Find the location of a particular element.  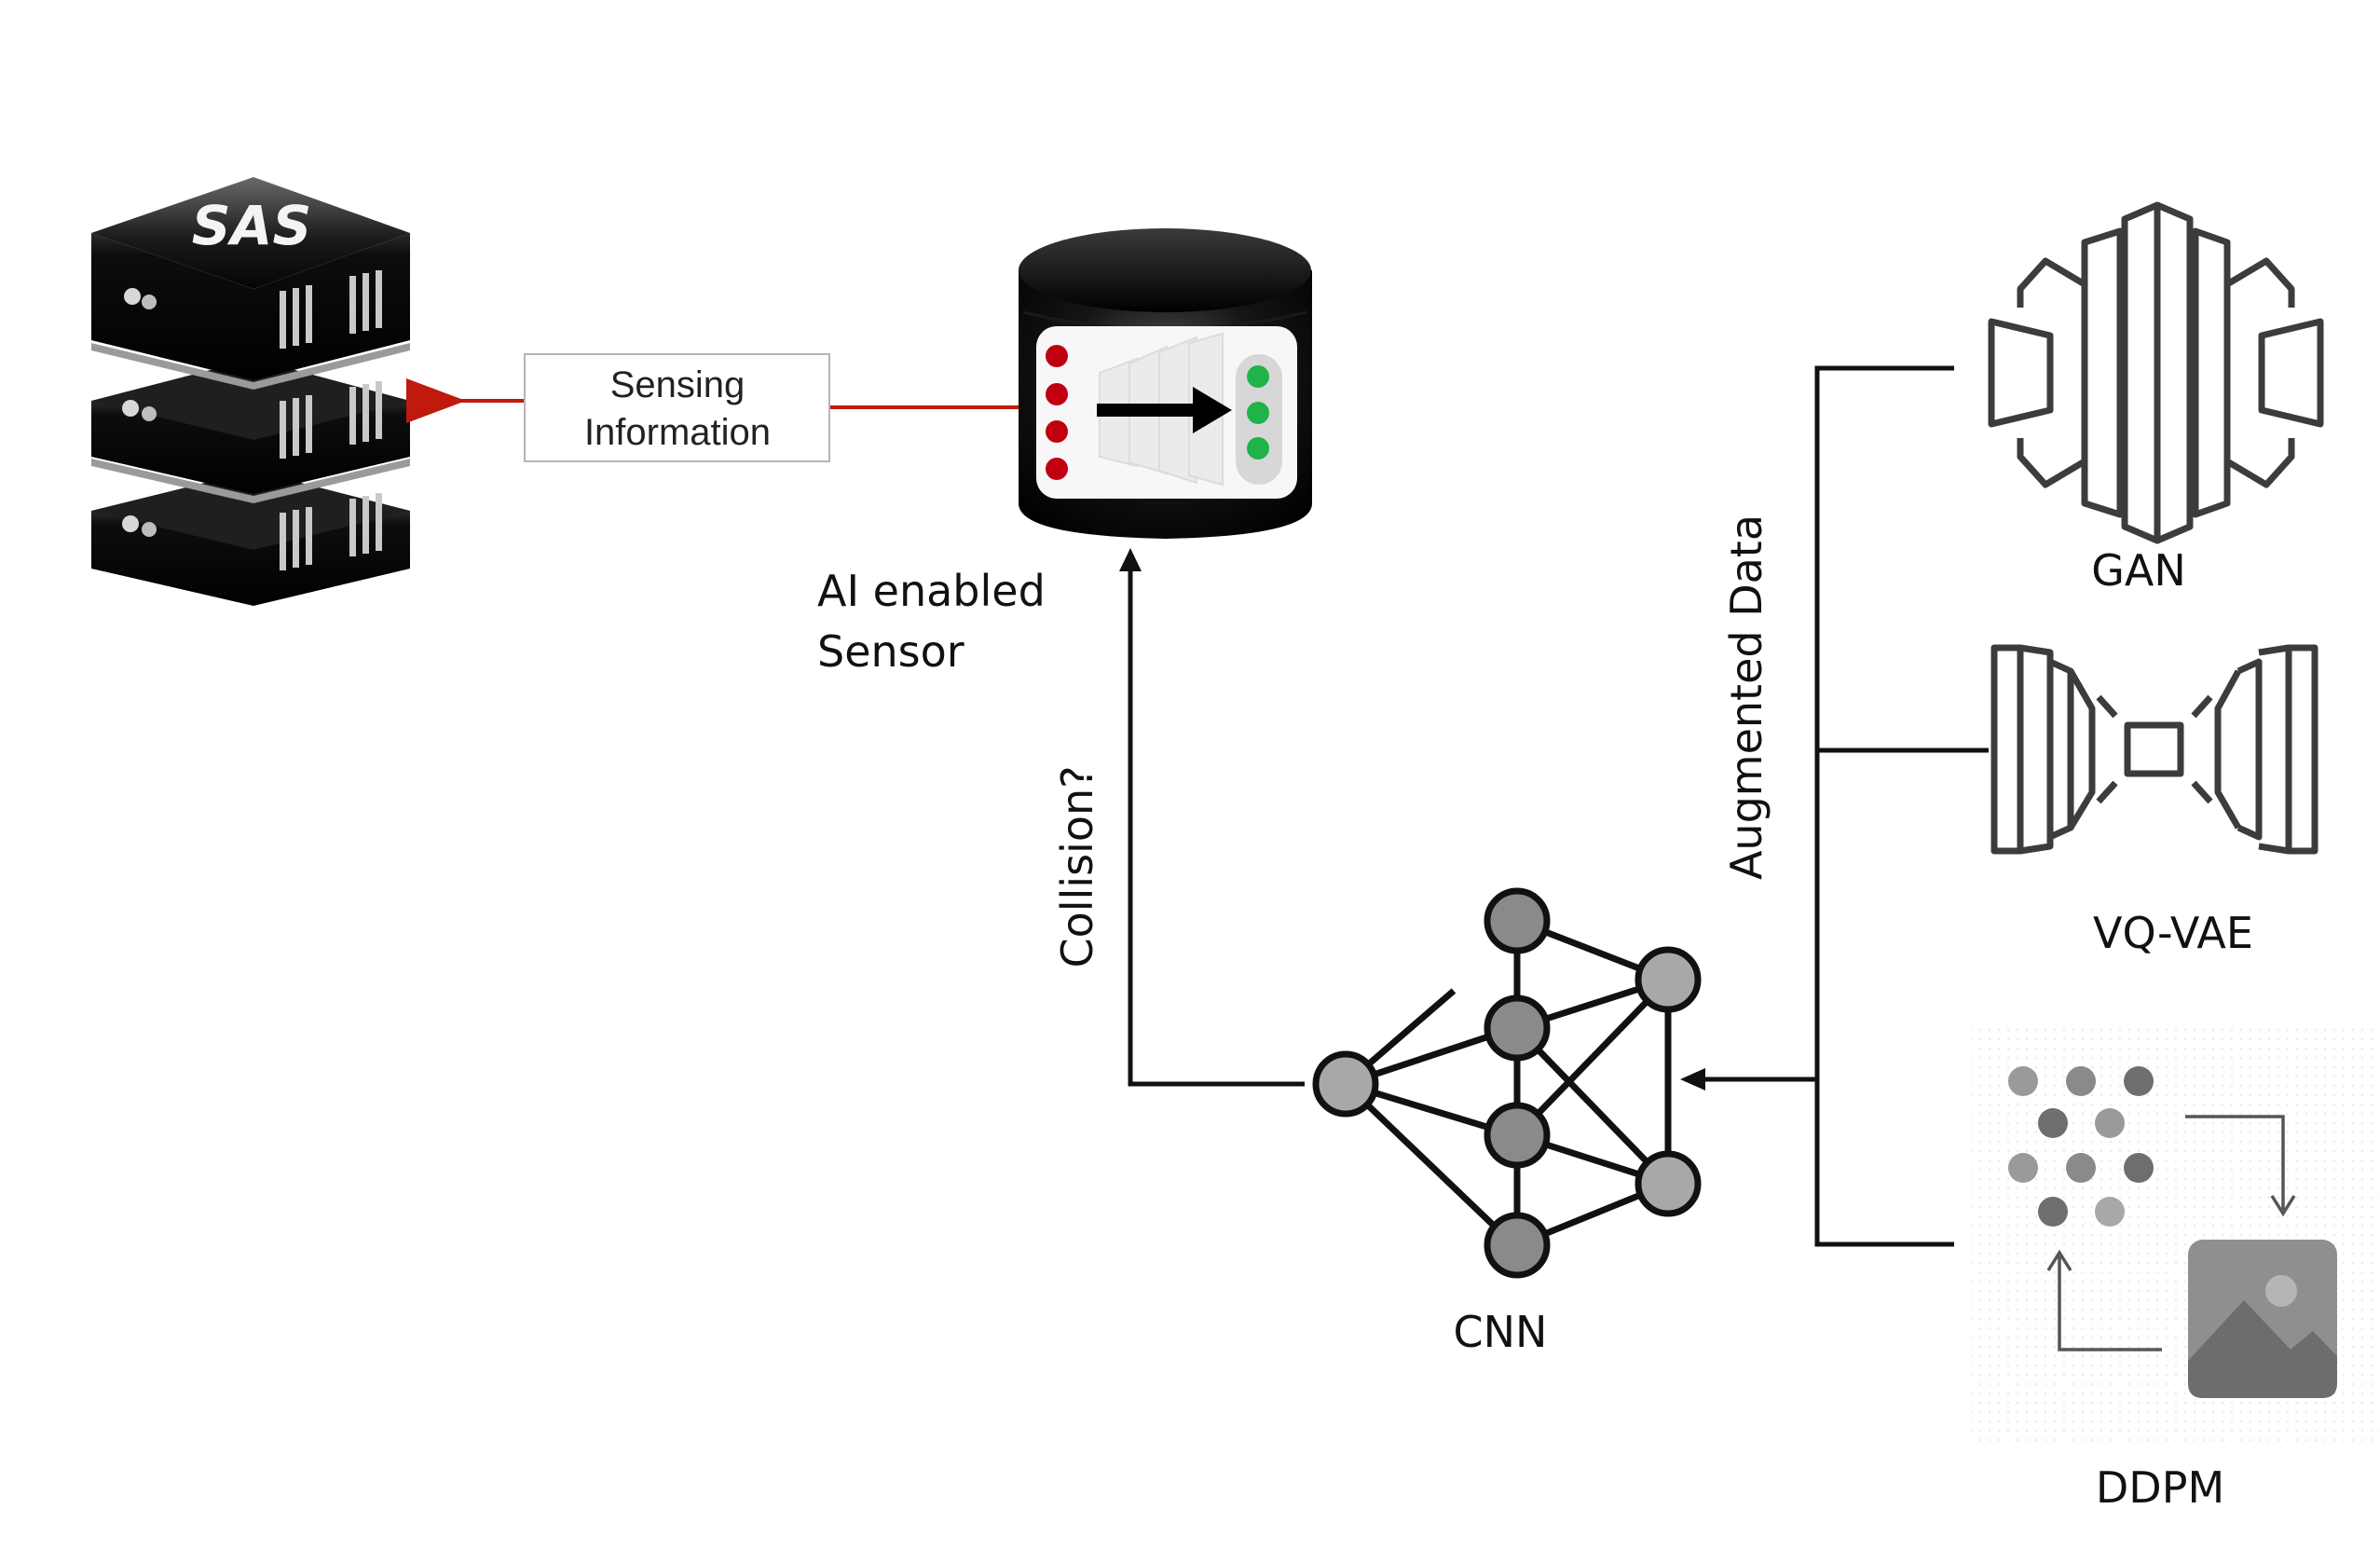

collision-label: Collision? is located at coordinates (1077, 866).